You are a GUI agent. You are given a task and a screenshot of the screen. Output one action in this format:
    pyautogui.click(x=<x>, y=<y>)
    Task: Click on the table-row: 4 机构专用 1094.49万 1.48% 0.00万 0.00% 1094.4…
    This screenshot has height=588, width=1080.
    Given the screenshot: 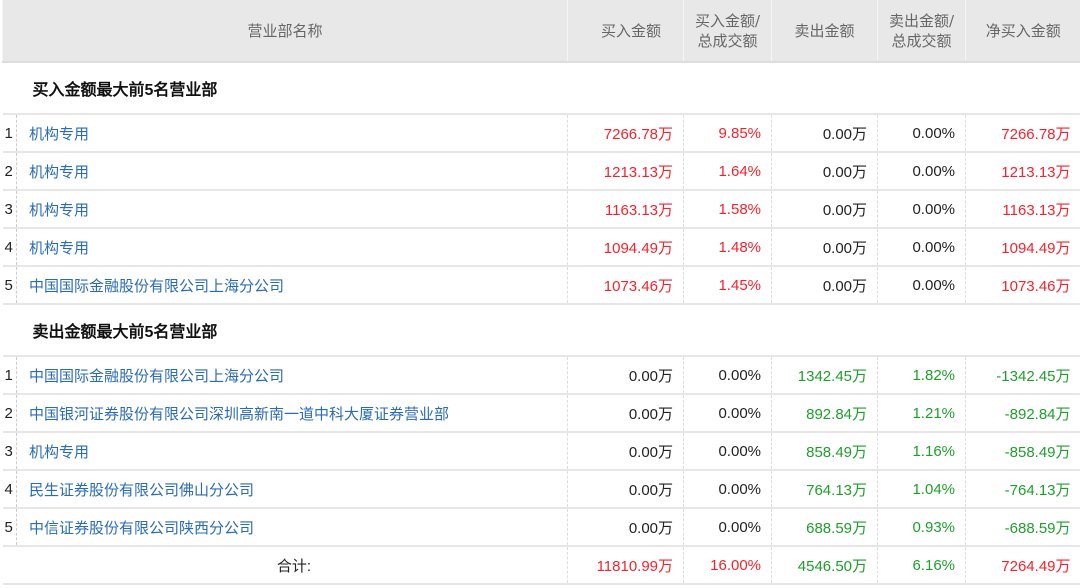 What is the action you would take?
    pyautogui.click(x=541, y=247)
    